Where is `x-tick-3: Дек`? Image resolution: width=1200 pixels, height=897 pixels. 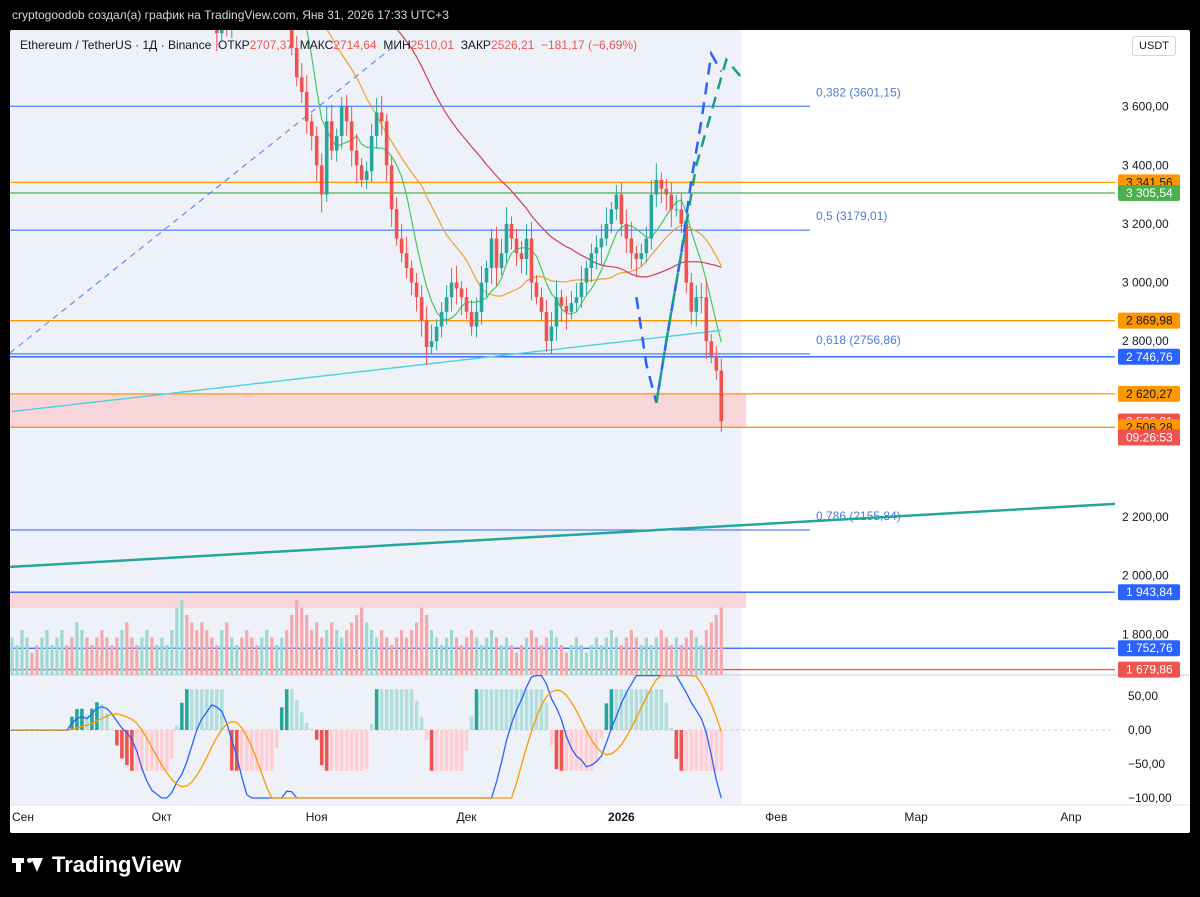 x-tick-3: Дек is located at coordinates (467, 817).